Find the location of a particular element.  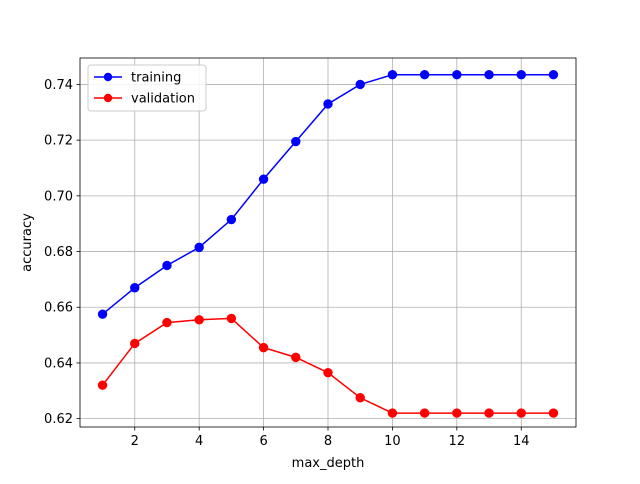

y-tick-label: 0.74 is located at coordinates (58, 85).